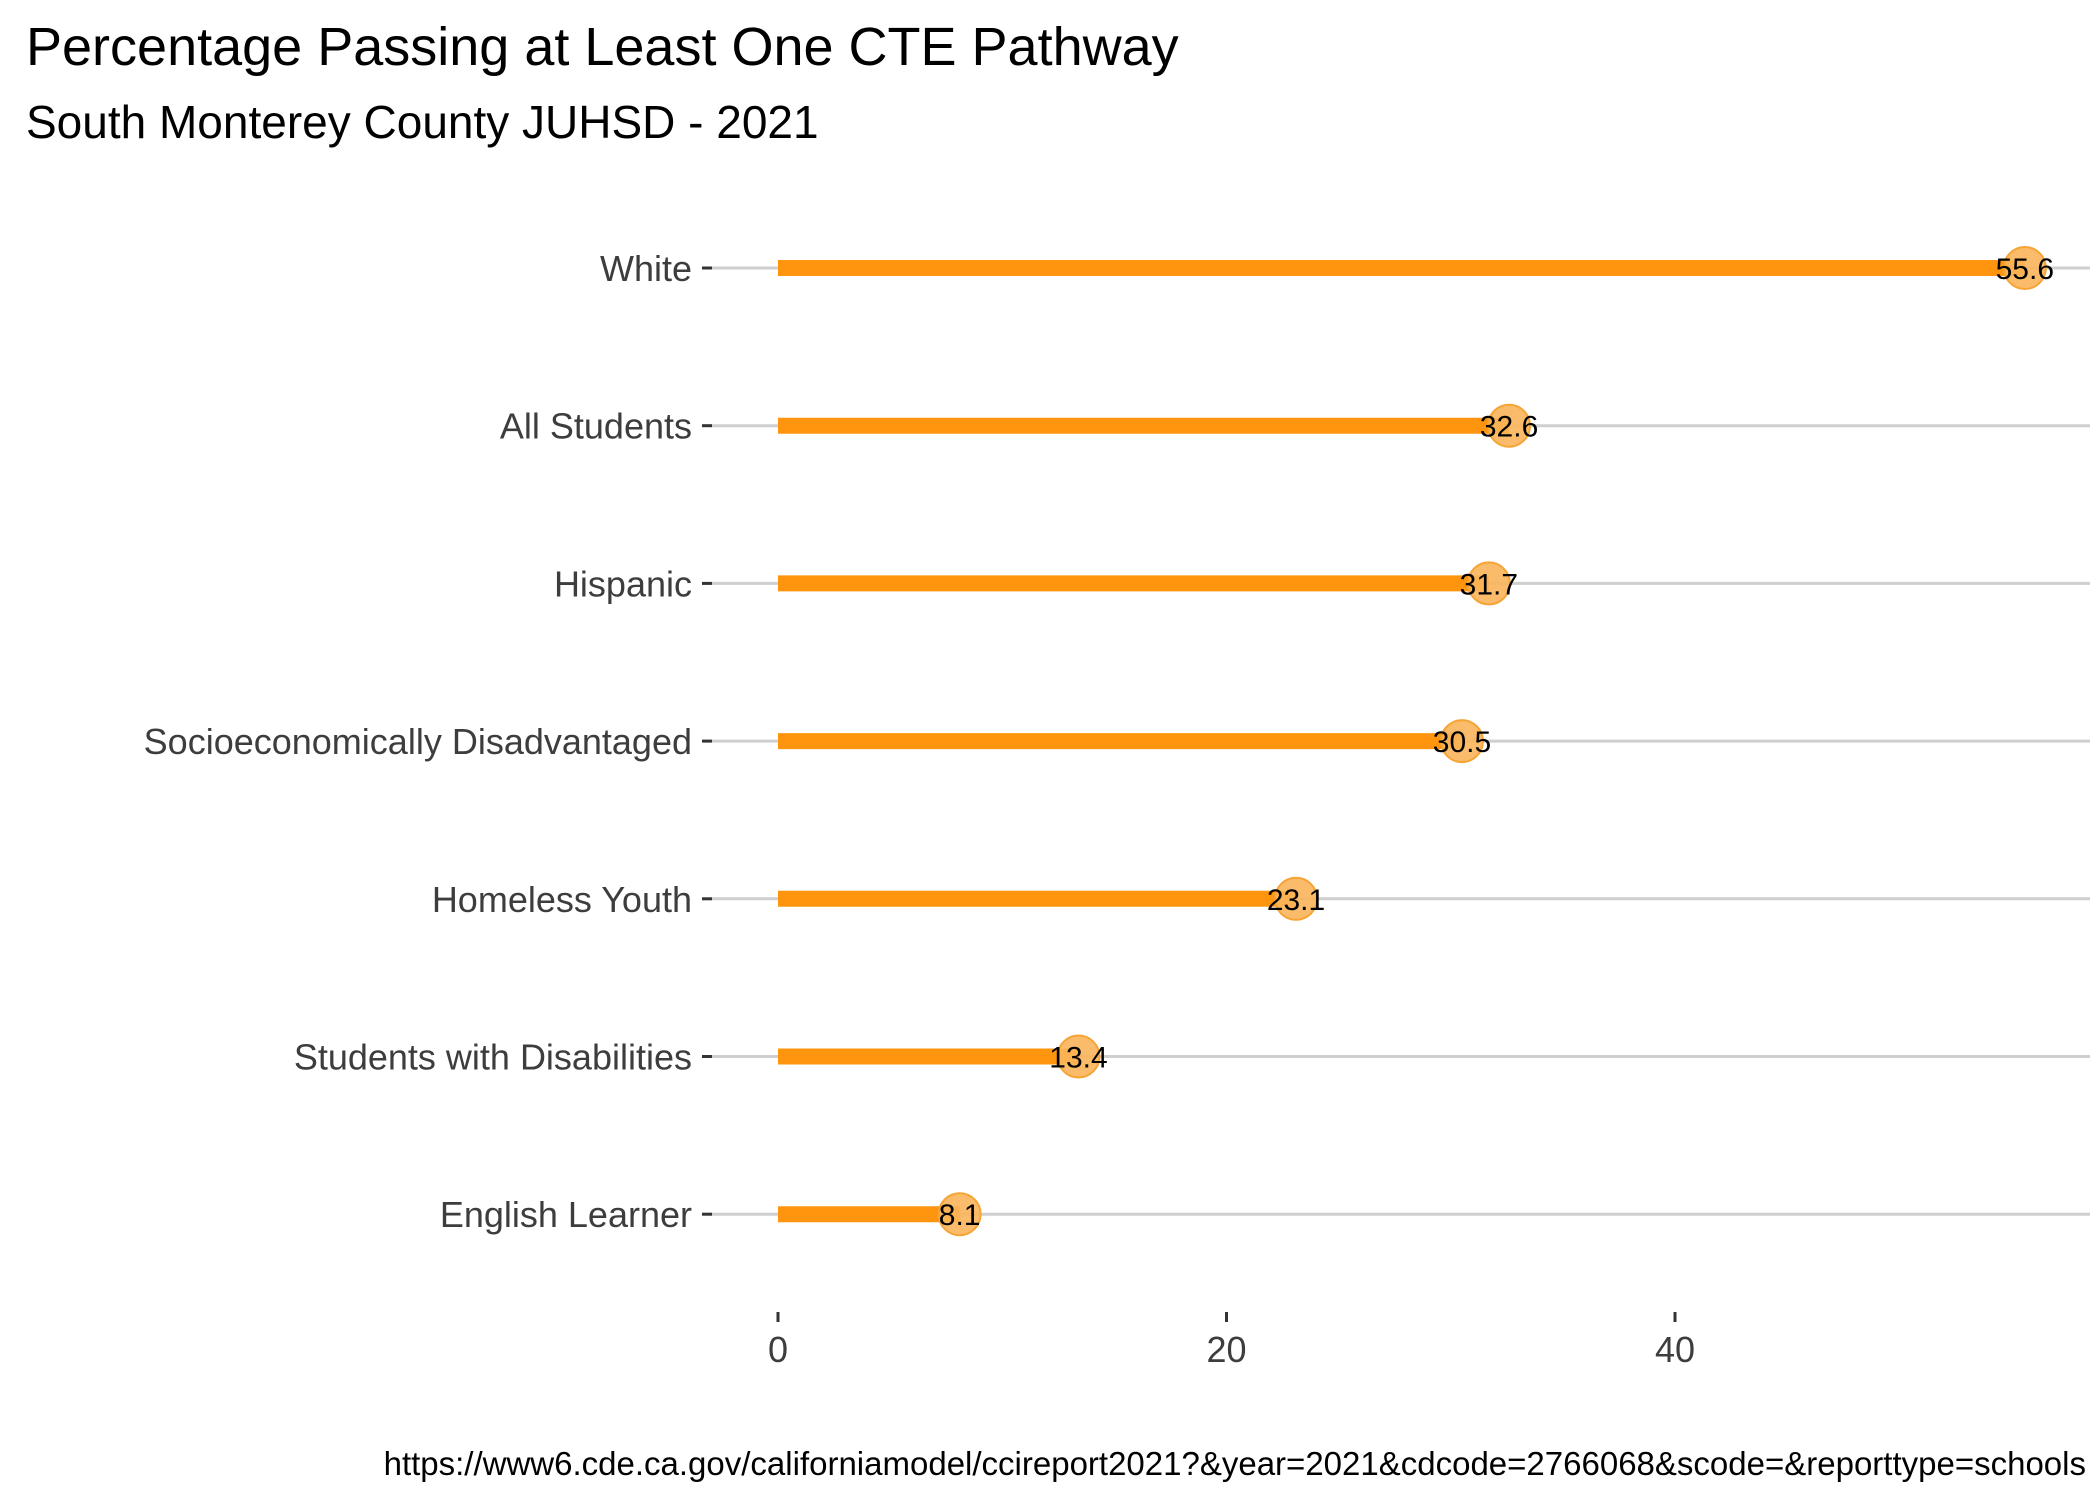 Image resolution: width=2100 pixels, height=1500 pixels. I want to click on y-tick-label: Homeless Youth, so click(562, 899).